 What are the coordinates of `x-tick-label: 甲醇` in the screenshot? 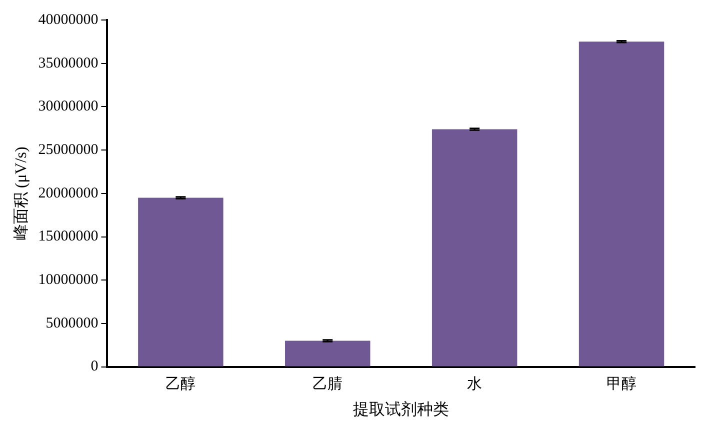 It's located at (621, 384).